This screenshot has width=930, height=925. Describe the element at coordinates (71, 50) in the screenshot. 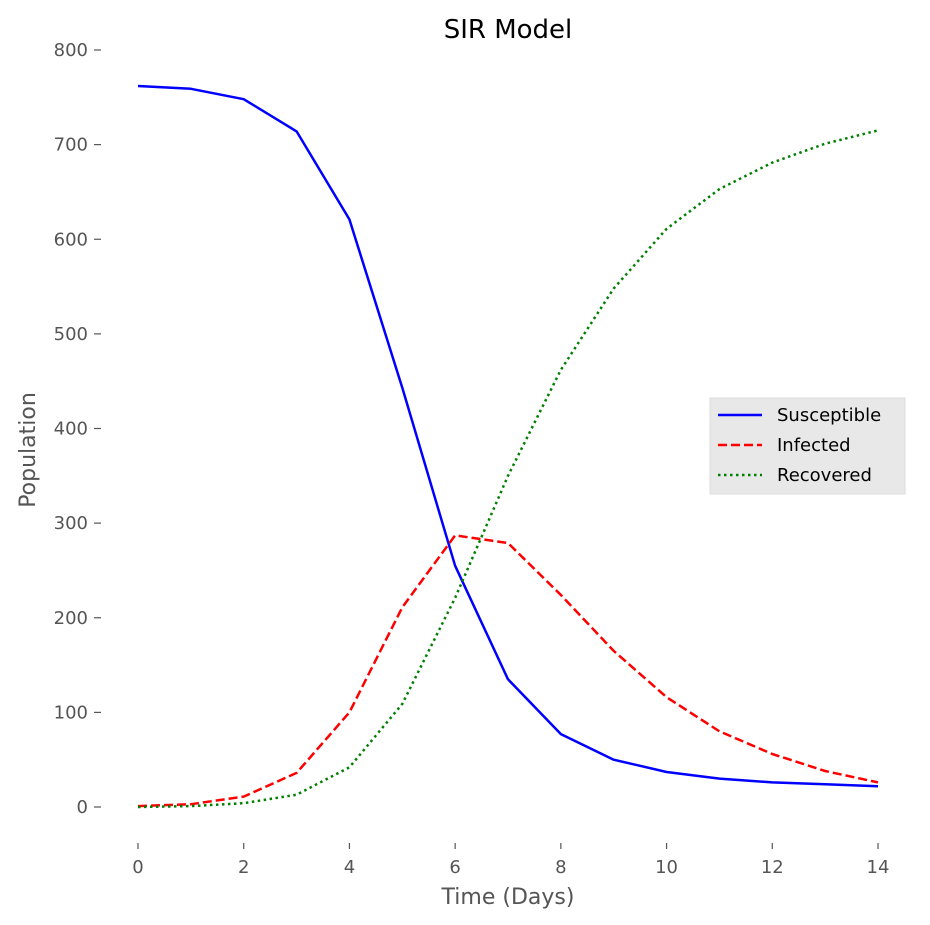

I see `y-tick-label: 800` at that location.